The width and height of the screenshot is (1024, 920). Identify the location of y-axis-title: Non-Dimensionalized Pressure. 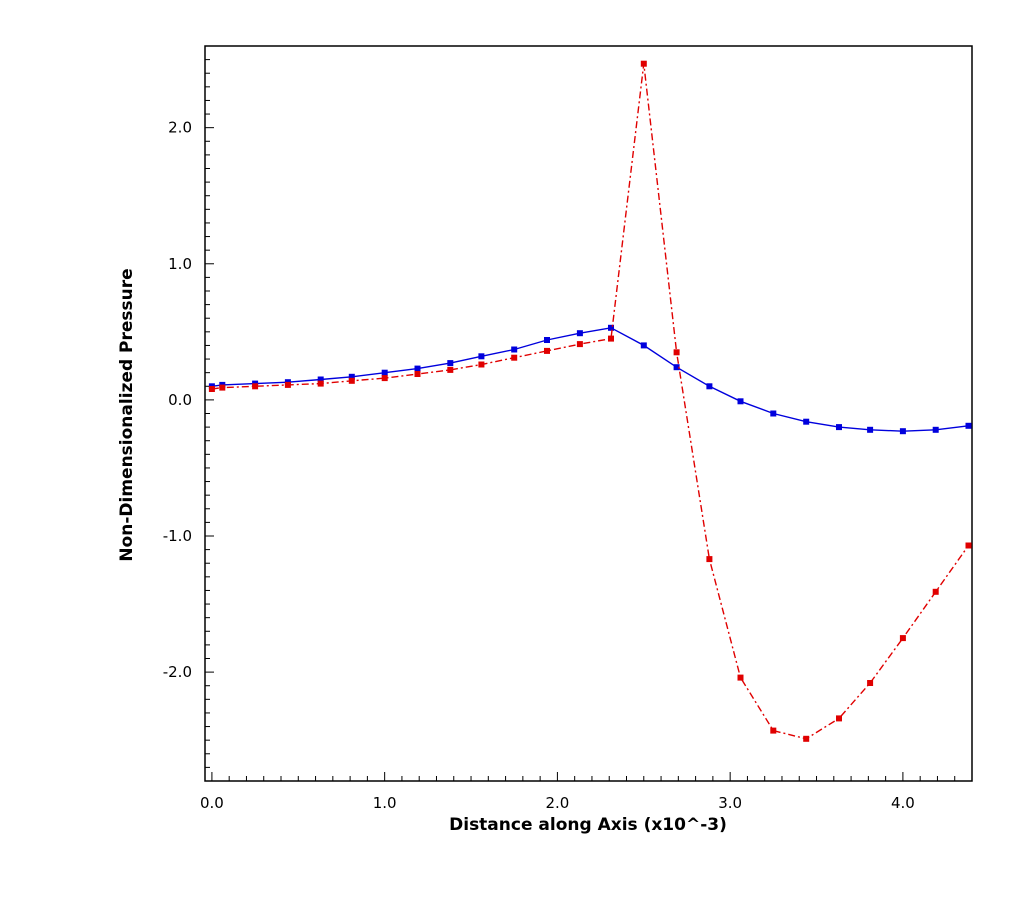
(127, 414).